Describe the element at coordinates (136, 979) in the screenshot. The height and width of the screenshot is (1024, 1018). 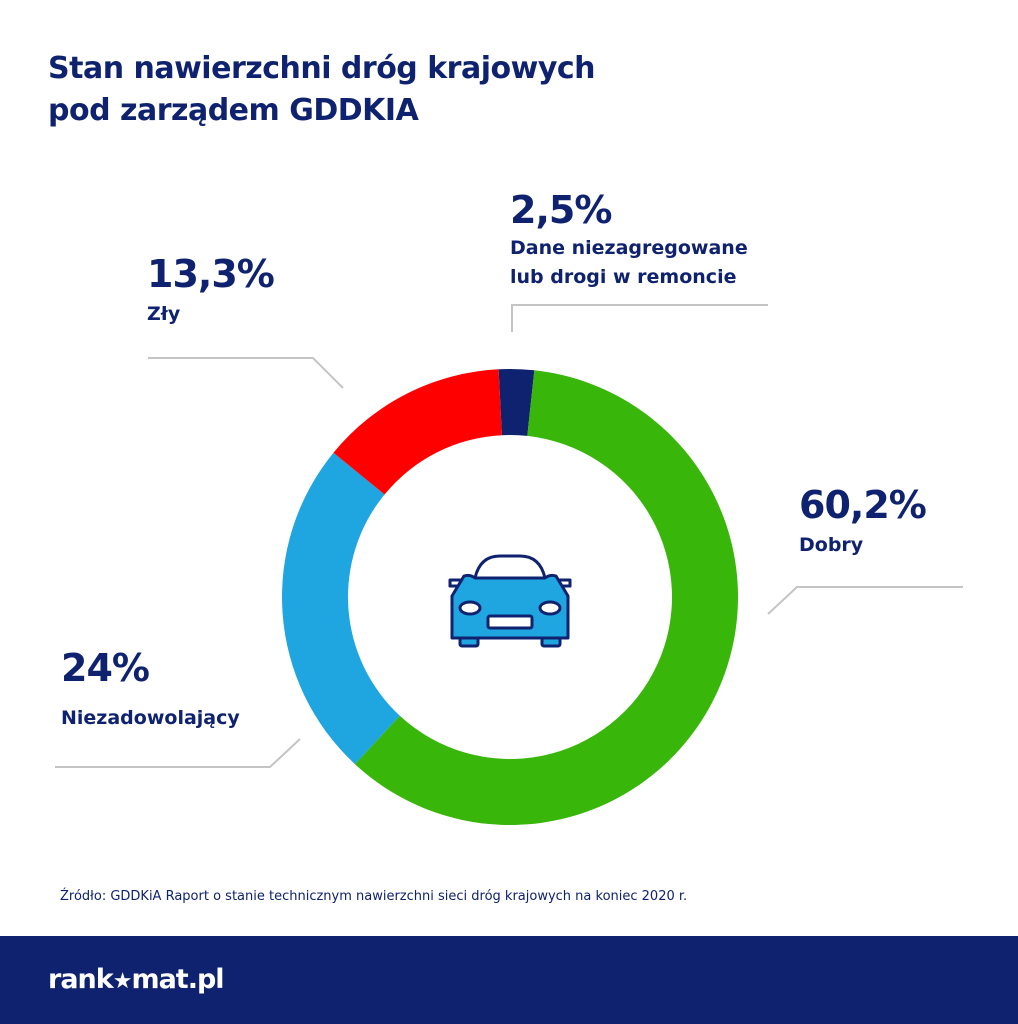
I see `rankomat-logo: rank★mat.pl` at that location.